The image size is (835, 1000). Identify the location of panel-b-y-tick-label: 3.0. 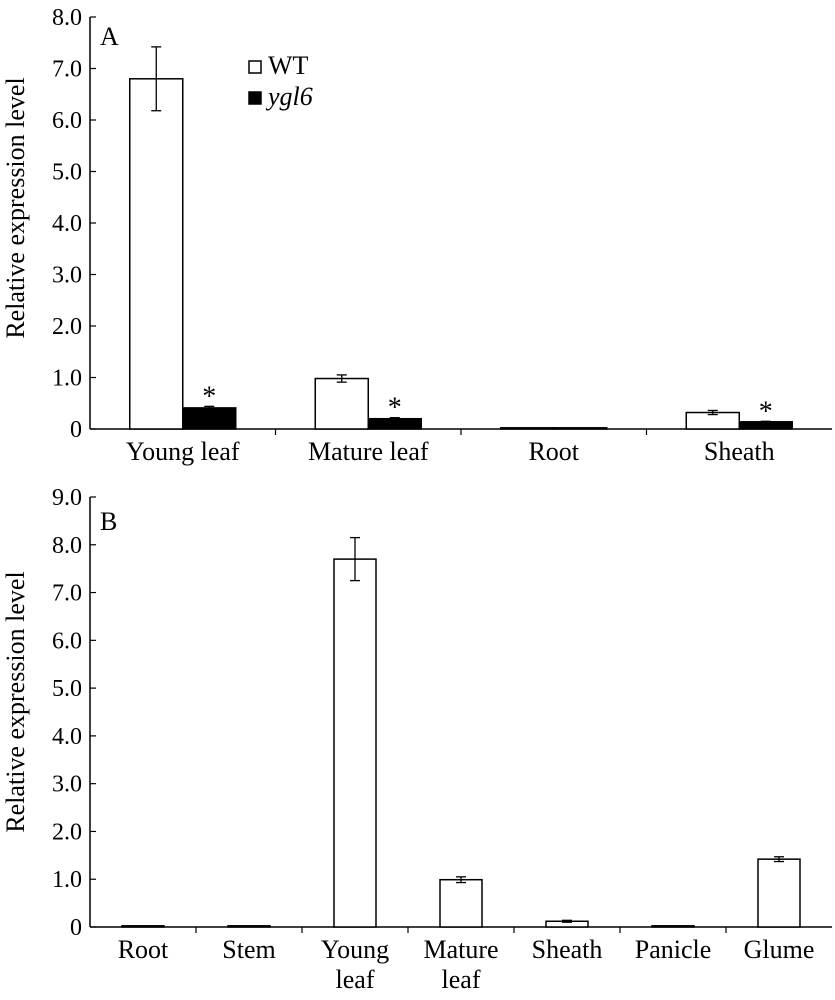
(67, 785).